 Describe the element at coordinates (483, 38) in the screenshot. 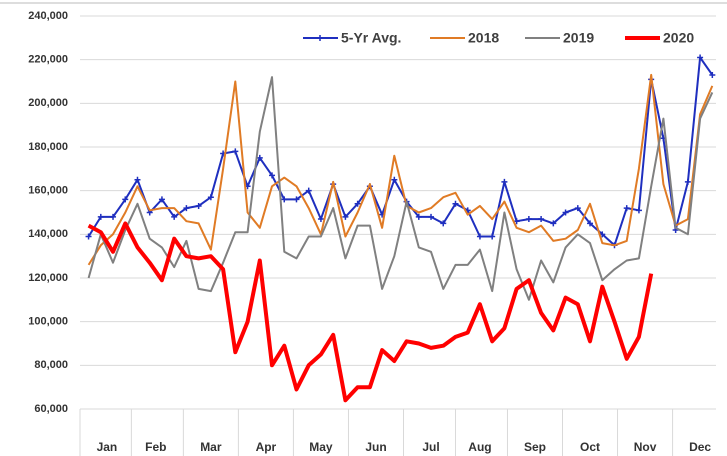

I see `legend-label: 2018` at that location.